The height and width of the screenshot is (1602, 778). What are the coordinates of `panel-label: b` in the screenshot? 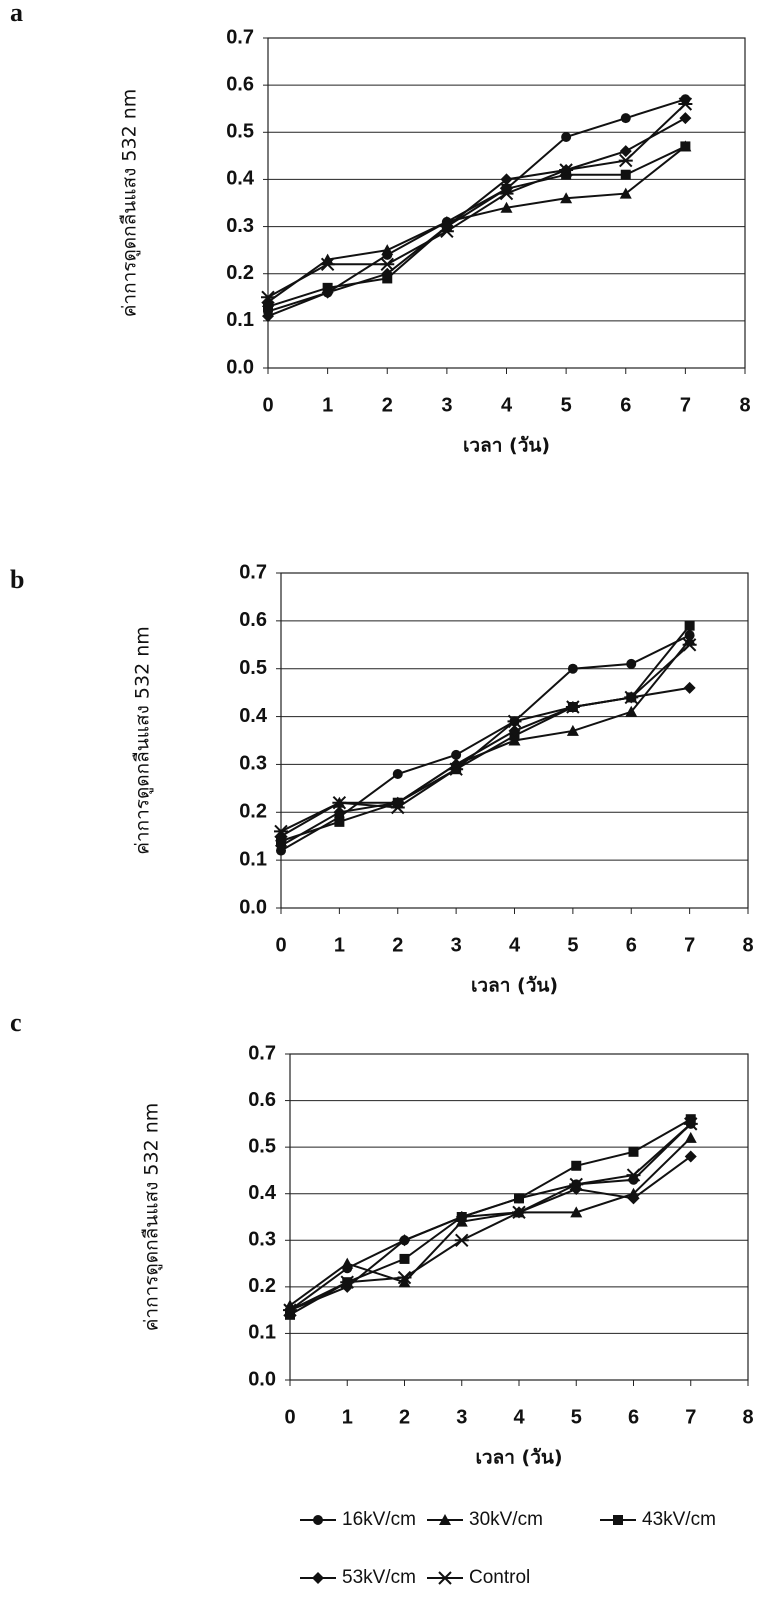 It's located at (17, 579).